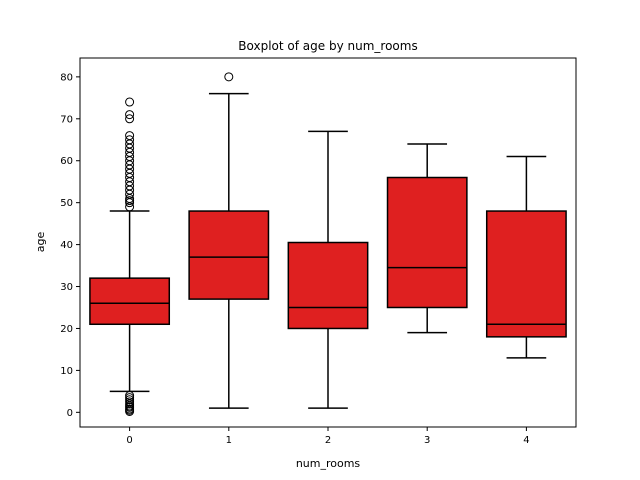 The width and height of the screenshot is (640, 480). I want to click on y-tick-label: 0, so click(70, 413).